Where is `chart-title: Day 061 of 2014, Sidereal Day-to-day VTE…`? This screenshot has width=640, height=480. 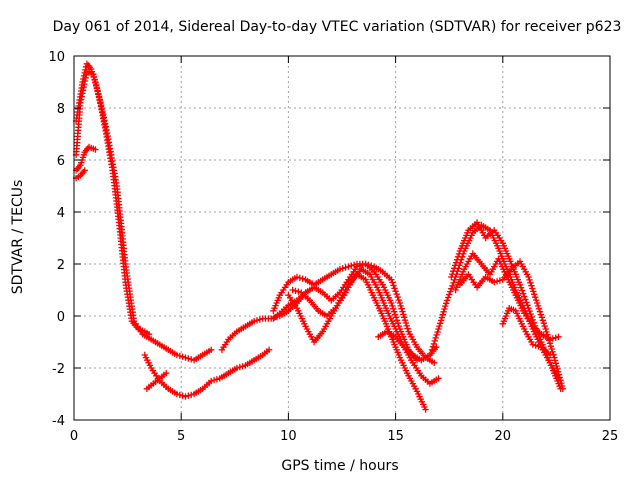 chart-title: Day 061 of 2014, Sidereal Day-to-day VTE… is located at coordinates (337, 27).